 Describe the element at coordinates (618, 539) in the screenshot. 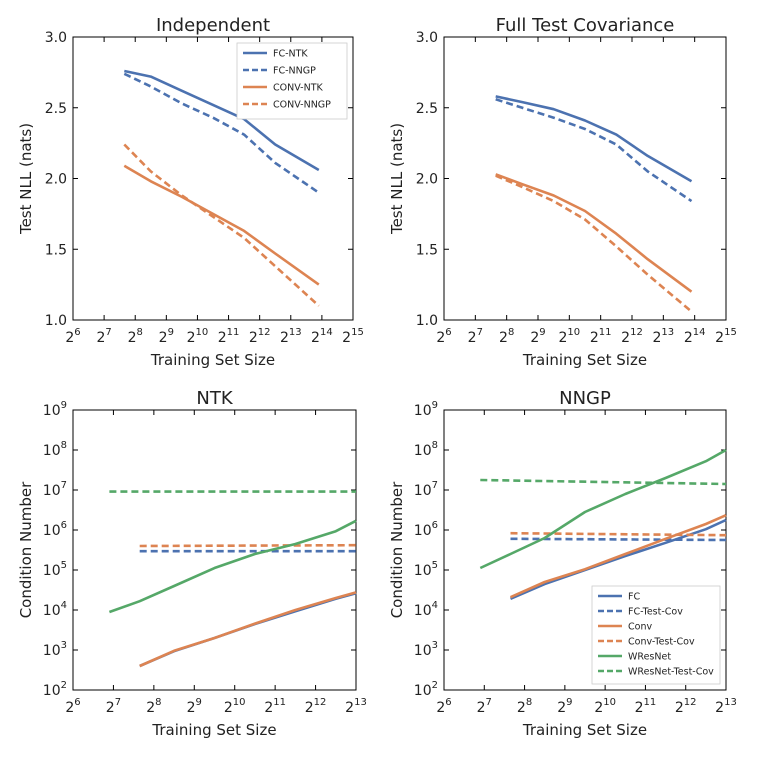

I see `series-line-fc-test-cov` at that location.